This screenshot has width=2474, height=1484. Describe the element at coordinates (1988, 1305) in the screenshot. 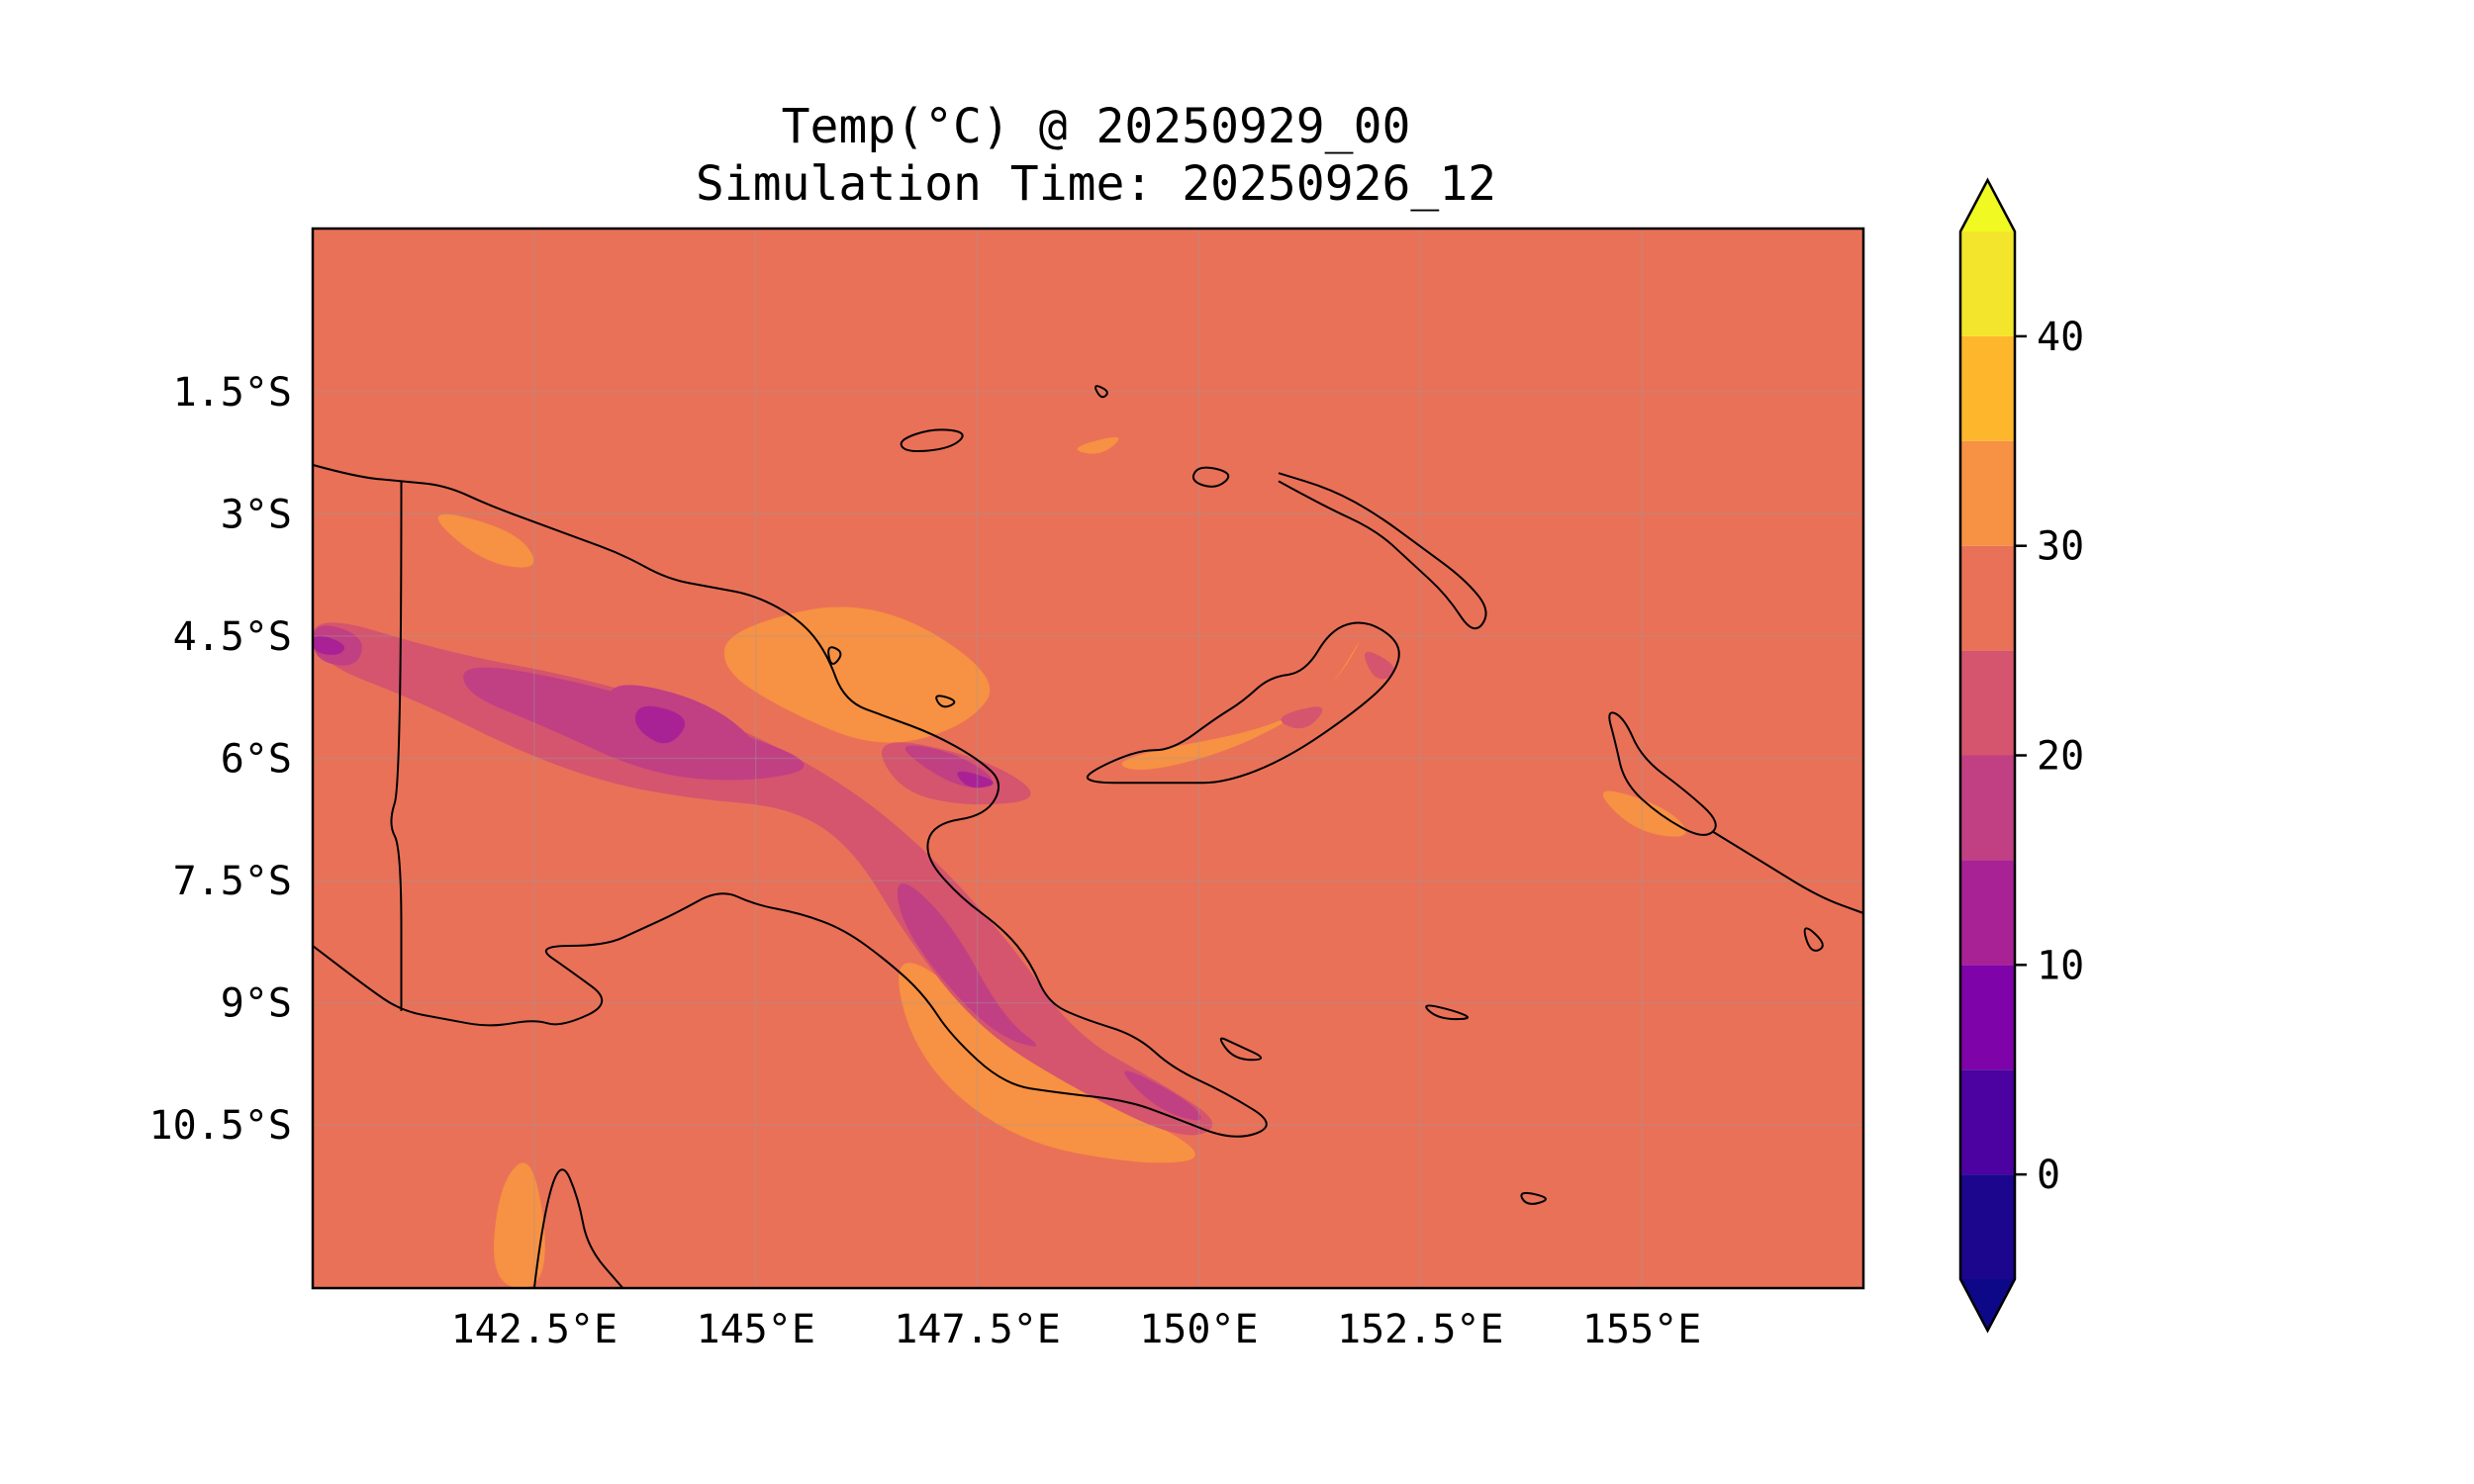

I see `colorbar-extend-min` at that location.